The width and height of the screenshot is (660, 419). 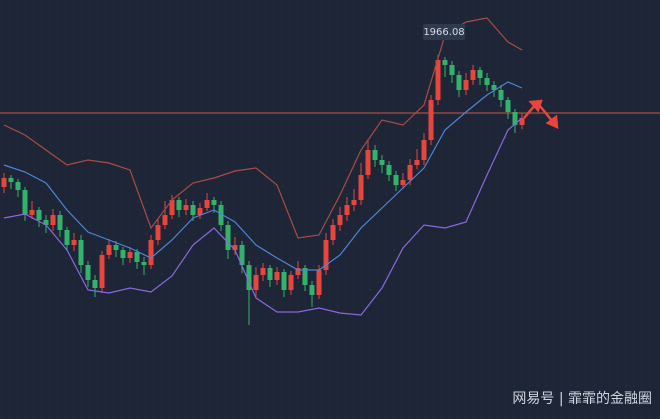 What do you see at coordinates (541, 114) in the screenshot?
I see `forecast-arrows` at bounding box center [541, 114].